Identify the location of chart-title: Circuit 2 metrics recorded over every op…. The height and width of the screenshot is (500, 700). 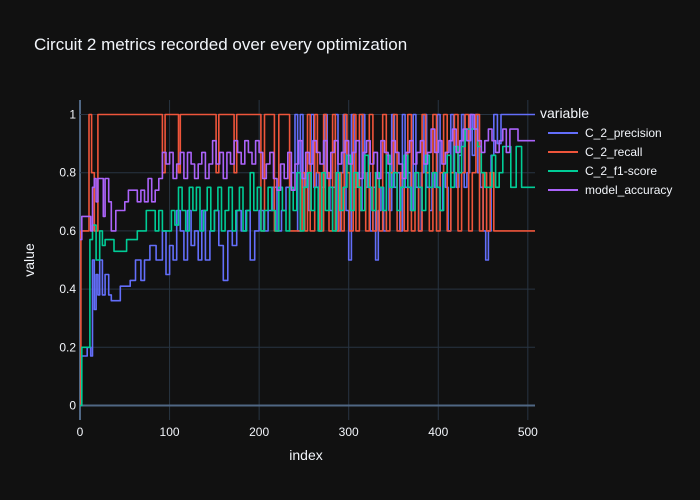
(220, 44).